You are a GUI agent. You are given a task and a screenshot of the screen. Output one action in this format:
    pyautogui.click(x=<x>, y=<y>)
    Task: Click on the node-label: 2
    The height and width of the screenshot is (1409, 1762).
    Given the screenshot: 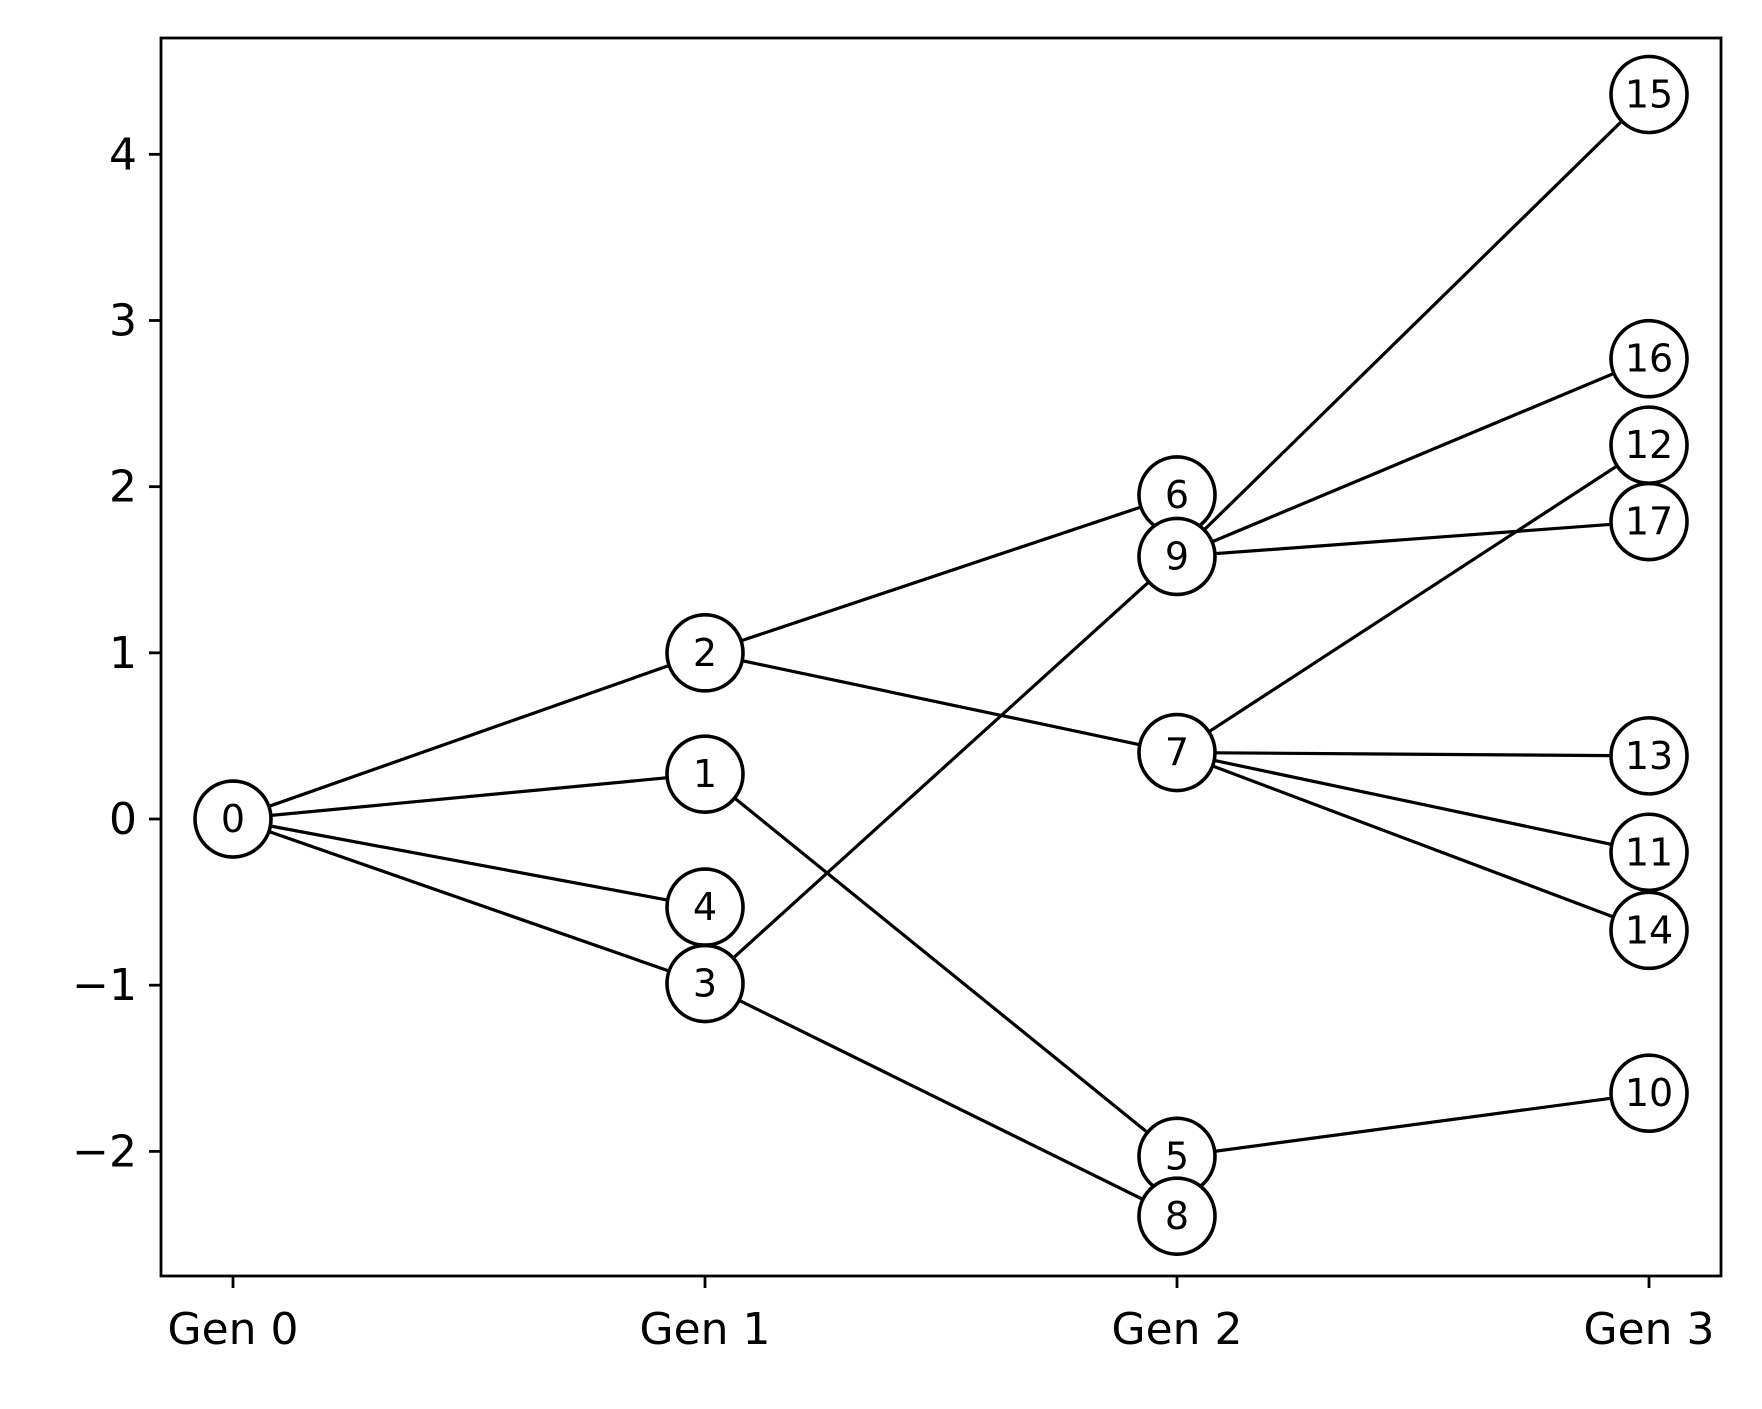 What is the action you would take?
    pyautogui.click(x=705, y=653)
    